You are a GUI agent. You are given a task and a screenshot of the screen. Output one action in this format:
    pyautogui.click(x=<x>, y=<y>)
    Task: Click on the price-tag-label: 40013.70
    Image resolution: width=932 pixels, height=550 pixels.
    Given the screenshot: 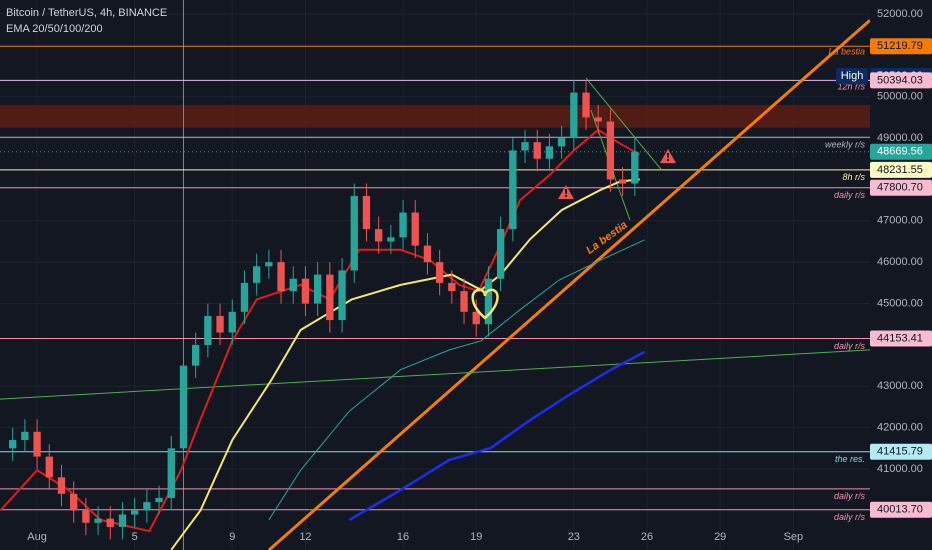 What is the action you would take?
    pyautogui.click(x=900, y=510)
    